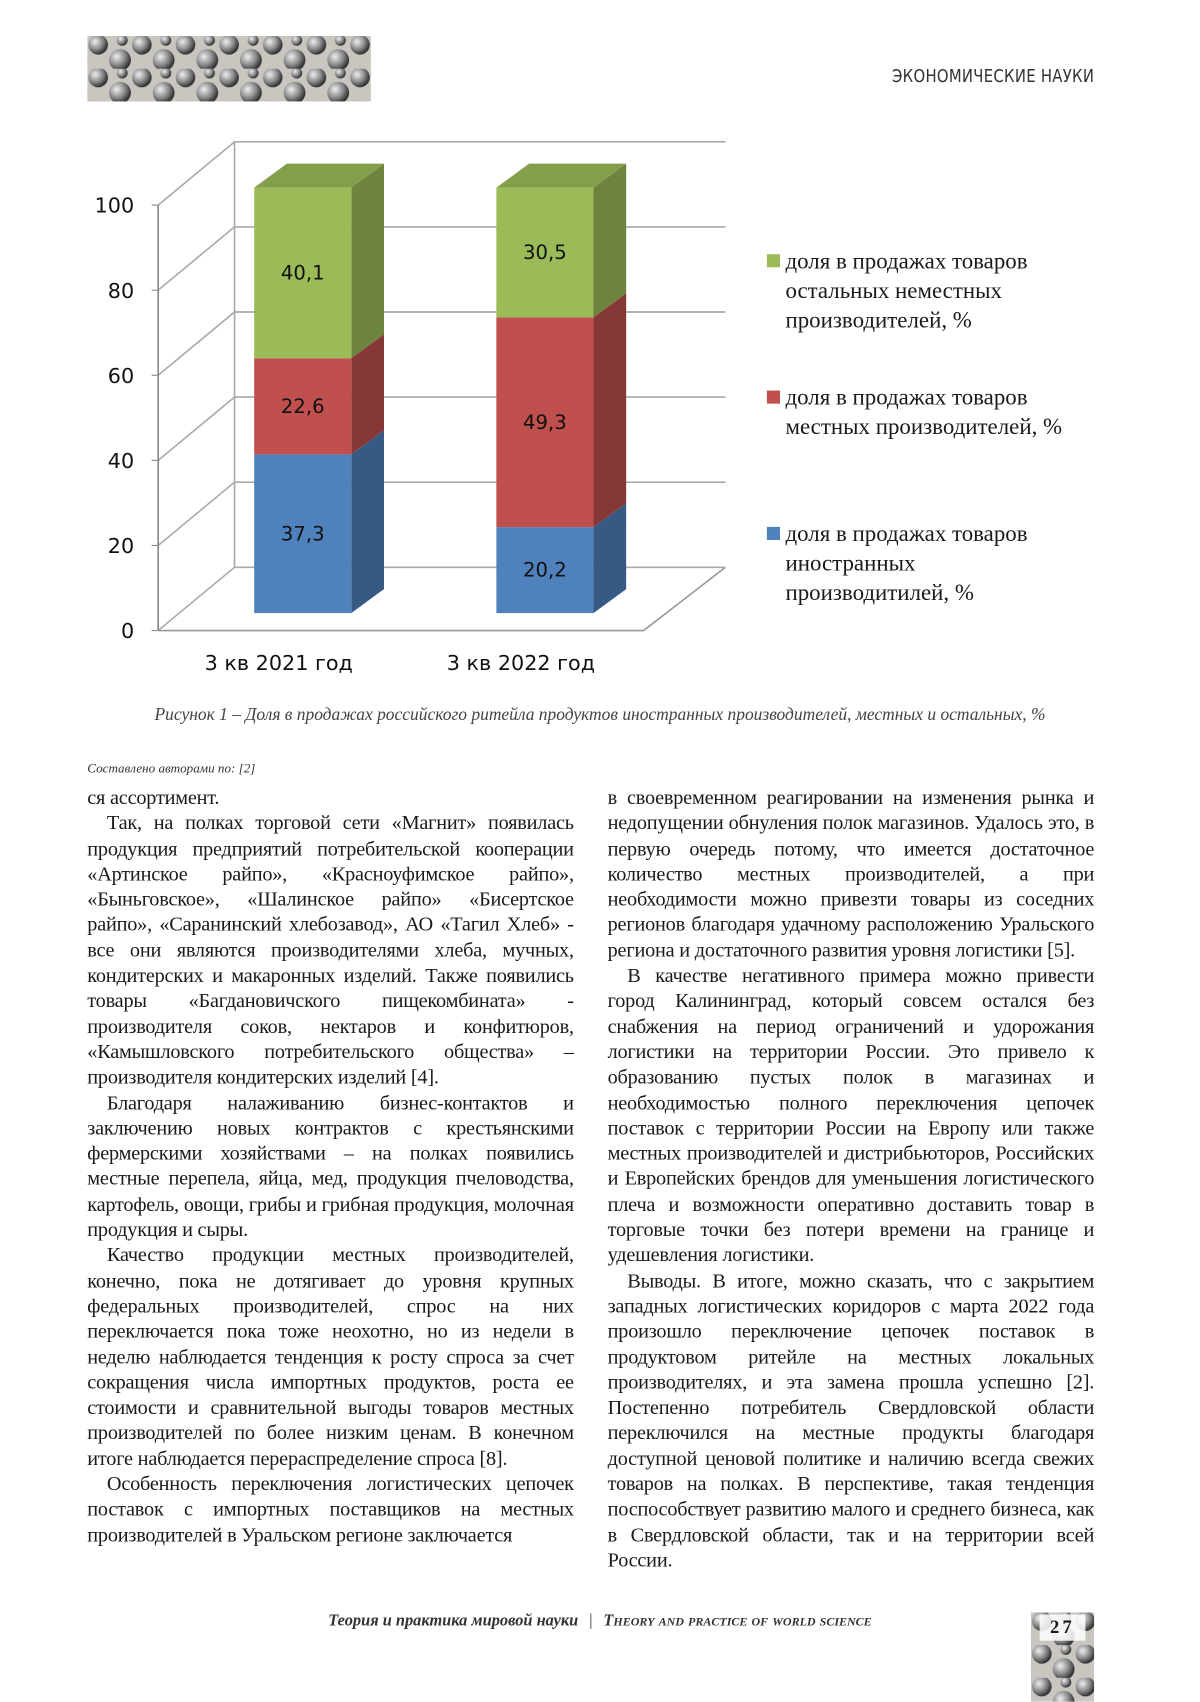 Image resolution: width=1200 pixels, height=1702 pixels. I want to click on y-tick-label: 40, so click(121, 461).